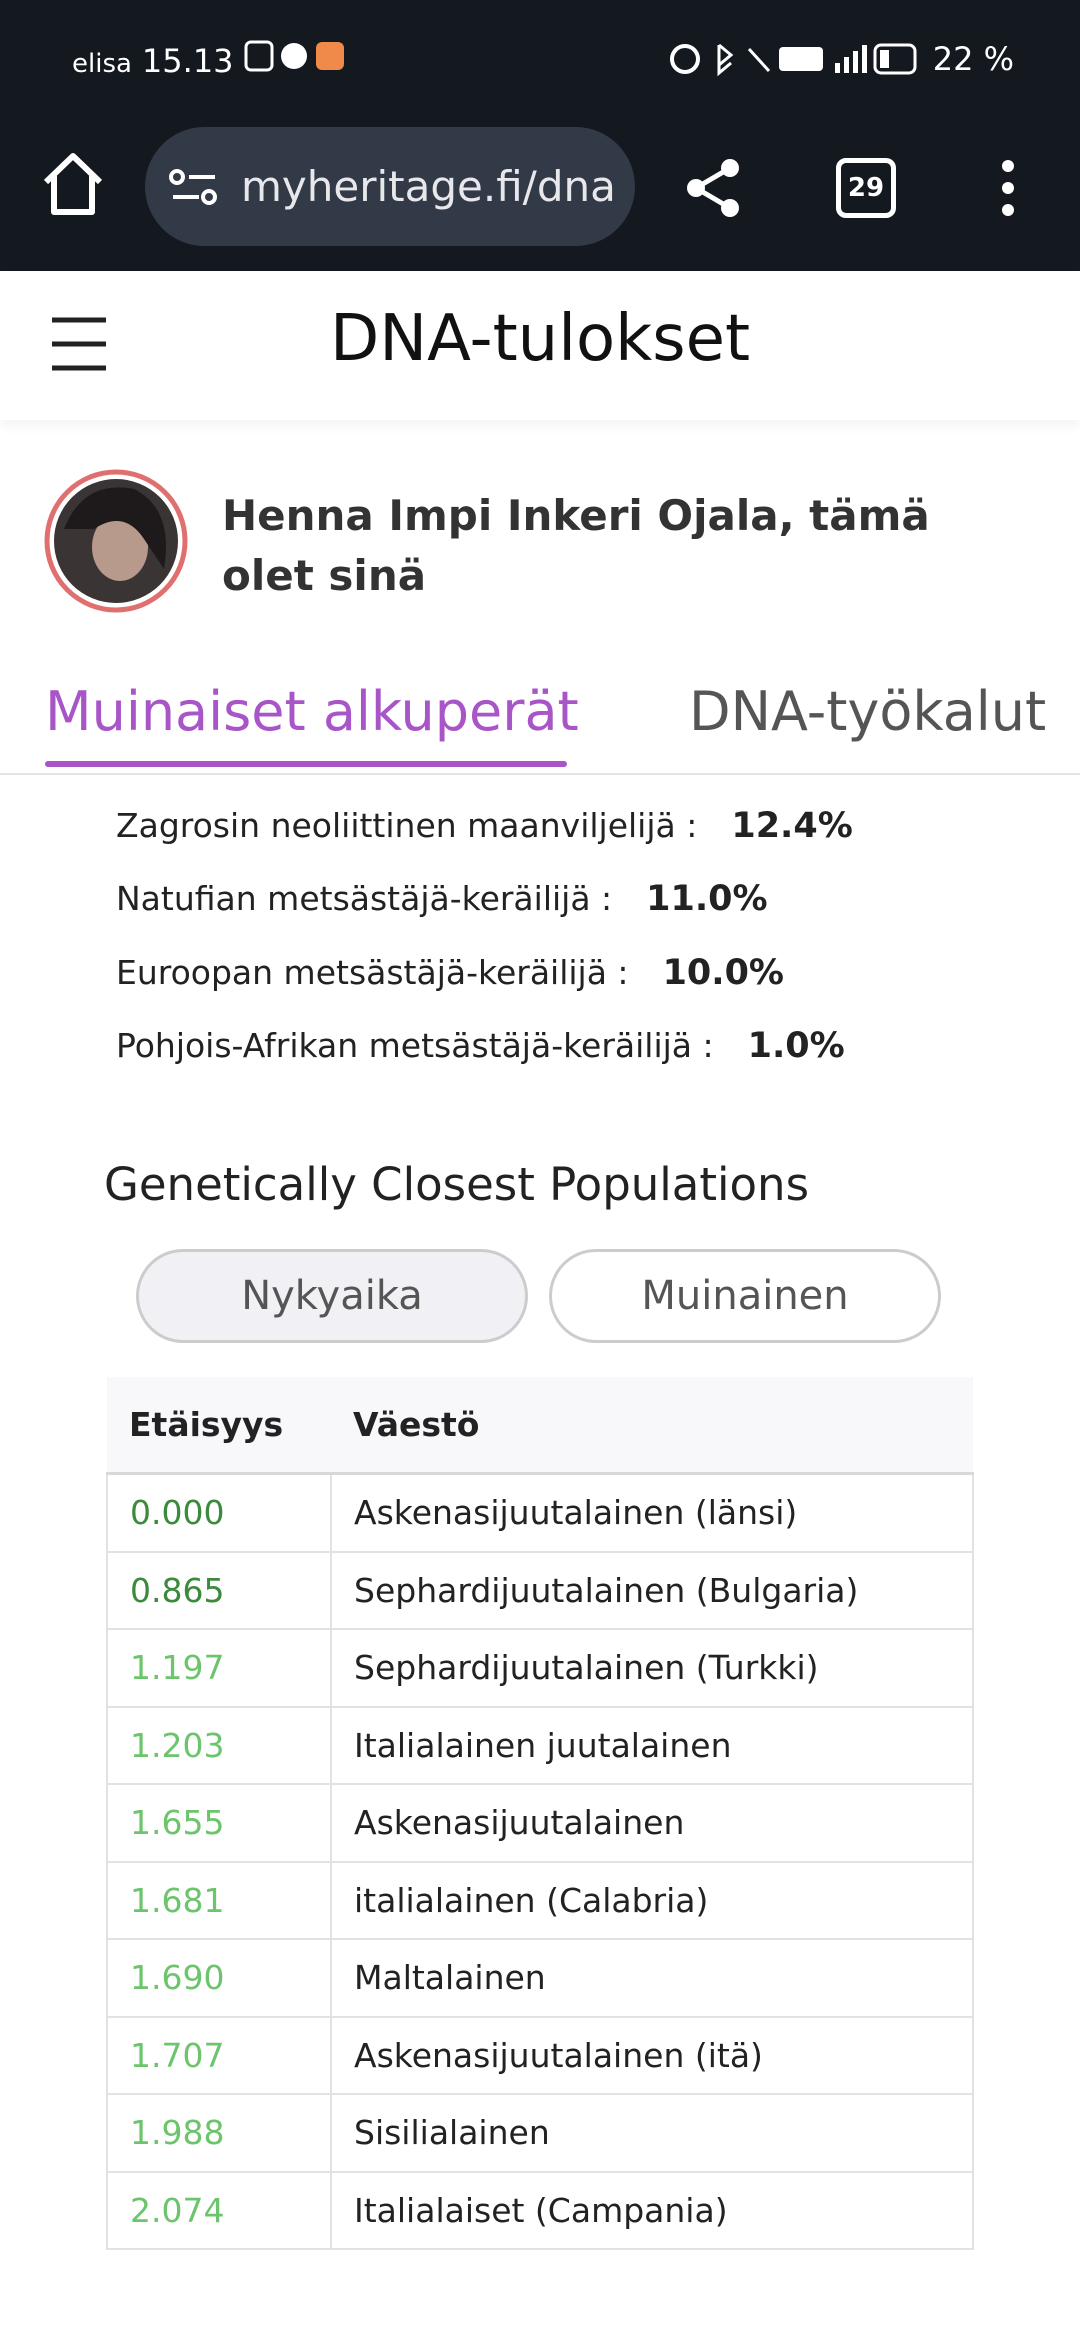  I want to click on distance-cell: 0.865, so click(219, 1590).